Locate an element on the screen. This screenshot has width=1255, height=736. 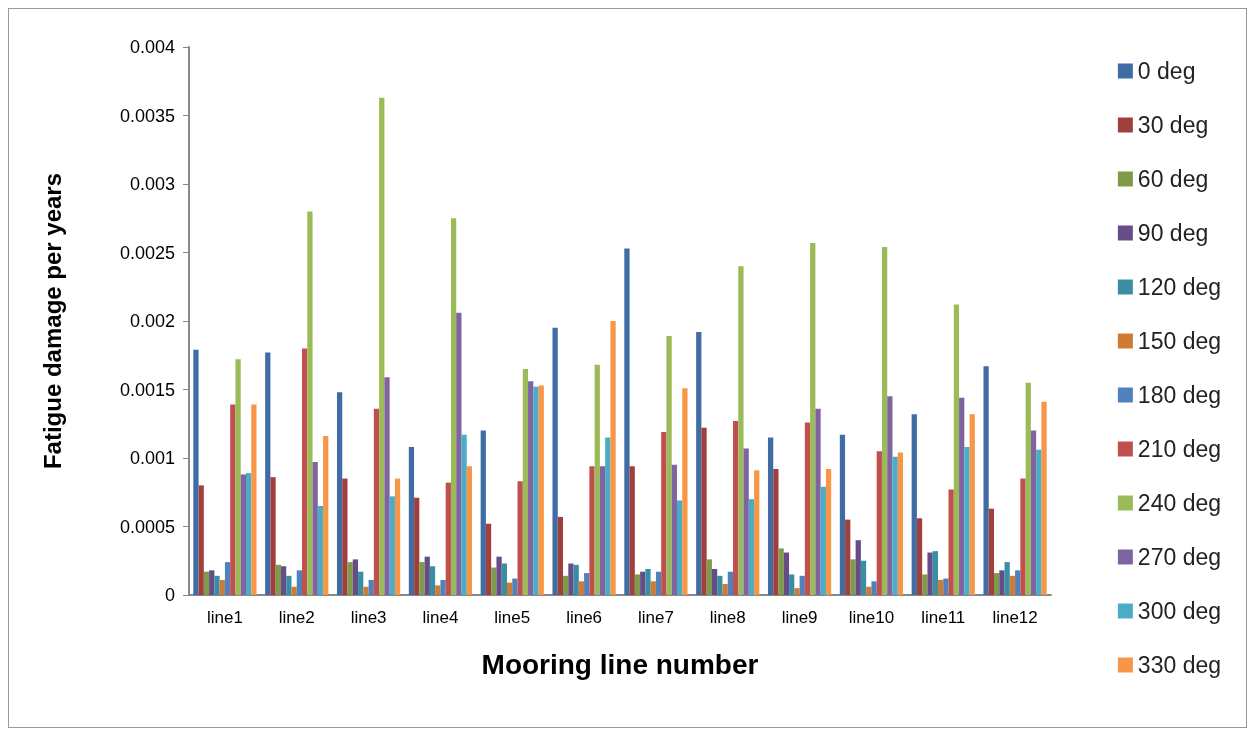
x-tick-label: line1 is located at coordinates (224, 617).